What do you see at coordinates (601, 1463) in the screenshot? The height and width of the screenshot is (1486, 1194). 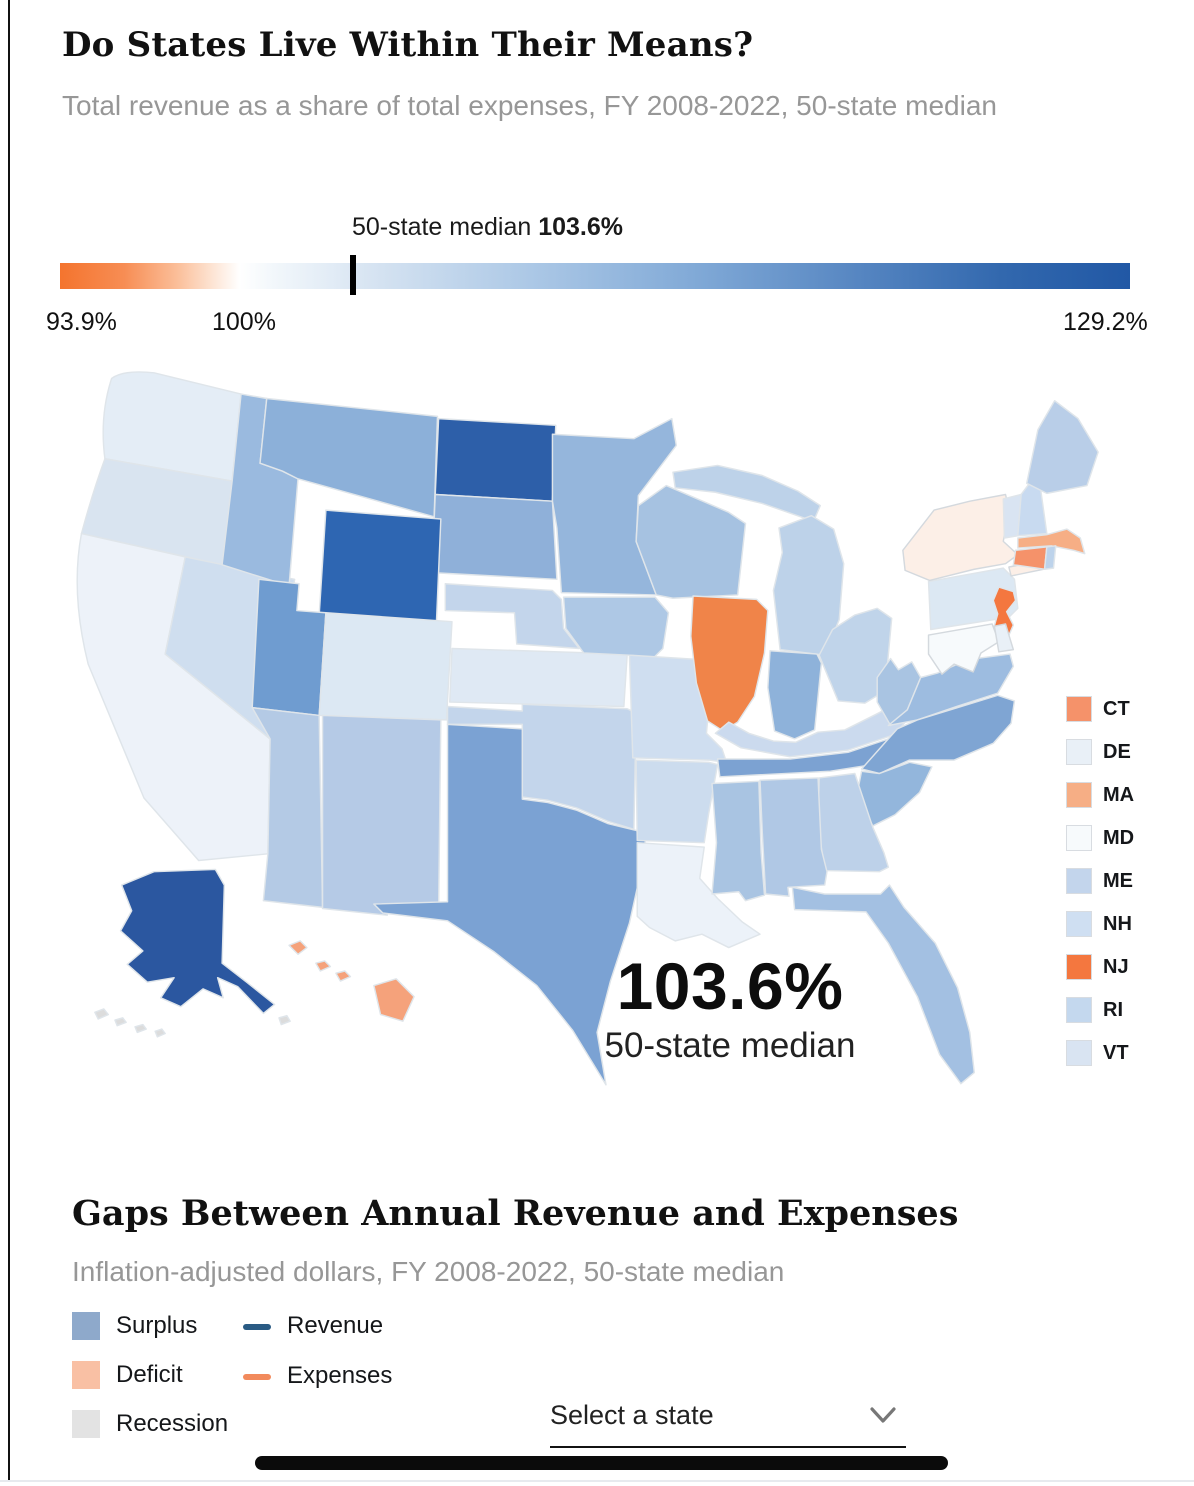 I see `horizontal-scrollbar-thumb` at bounding box center [601, 1463].